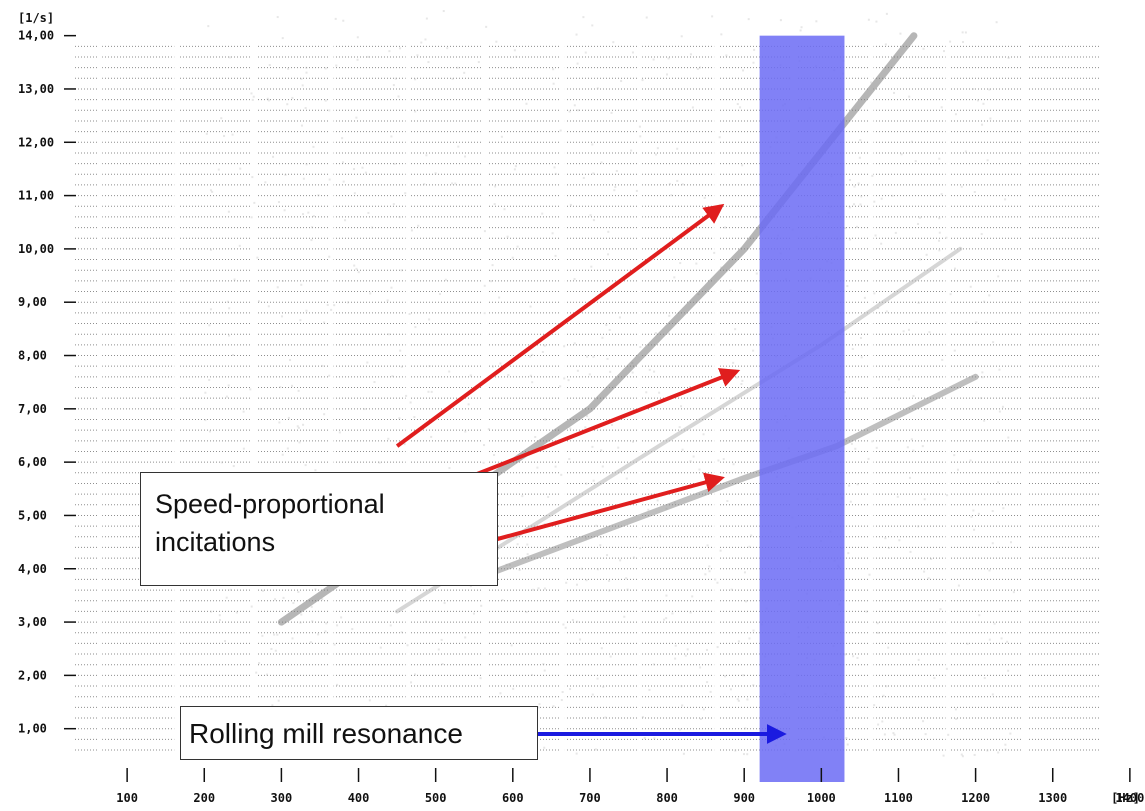  What do you see at coordinates (32, 622) in the screenshot?
I see `y-tick-label: 3,00` at bounding box center [32, 622].